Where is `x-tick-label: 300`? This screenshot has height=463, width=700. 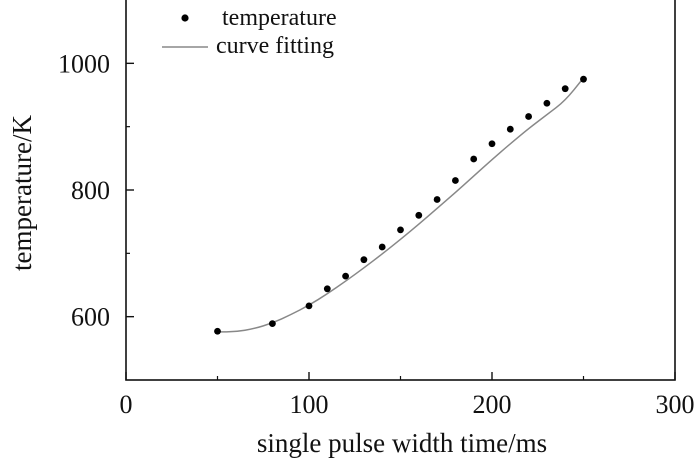
x-tick-label: 300 is located at coordinates (675, 404).